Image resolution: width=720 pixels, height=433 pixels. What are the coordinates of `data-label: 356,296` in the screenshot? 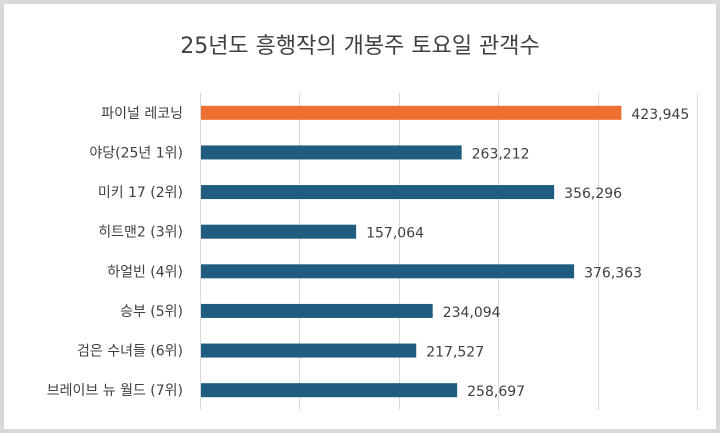 It's located at (593, 194).